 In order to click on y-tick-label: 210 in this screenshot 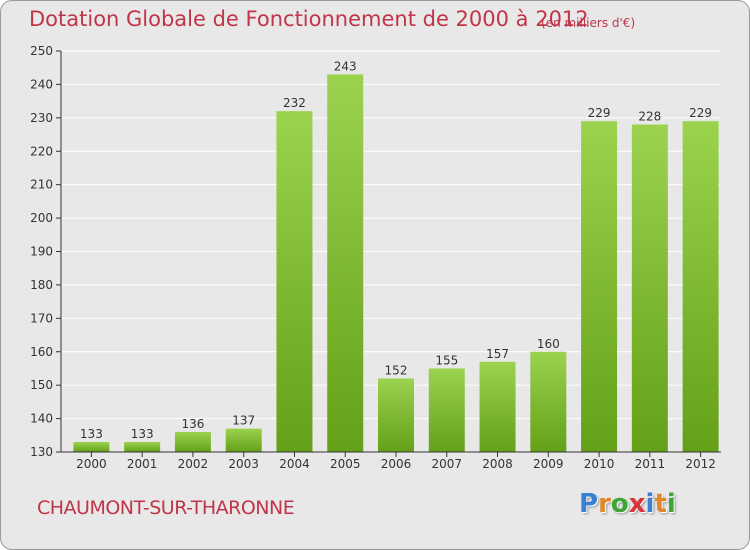, I will do `click(41, 185)`.